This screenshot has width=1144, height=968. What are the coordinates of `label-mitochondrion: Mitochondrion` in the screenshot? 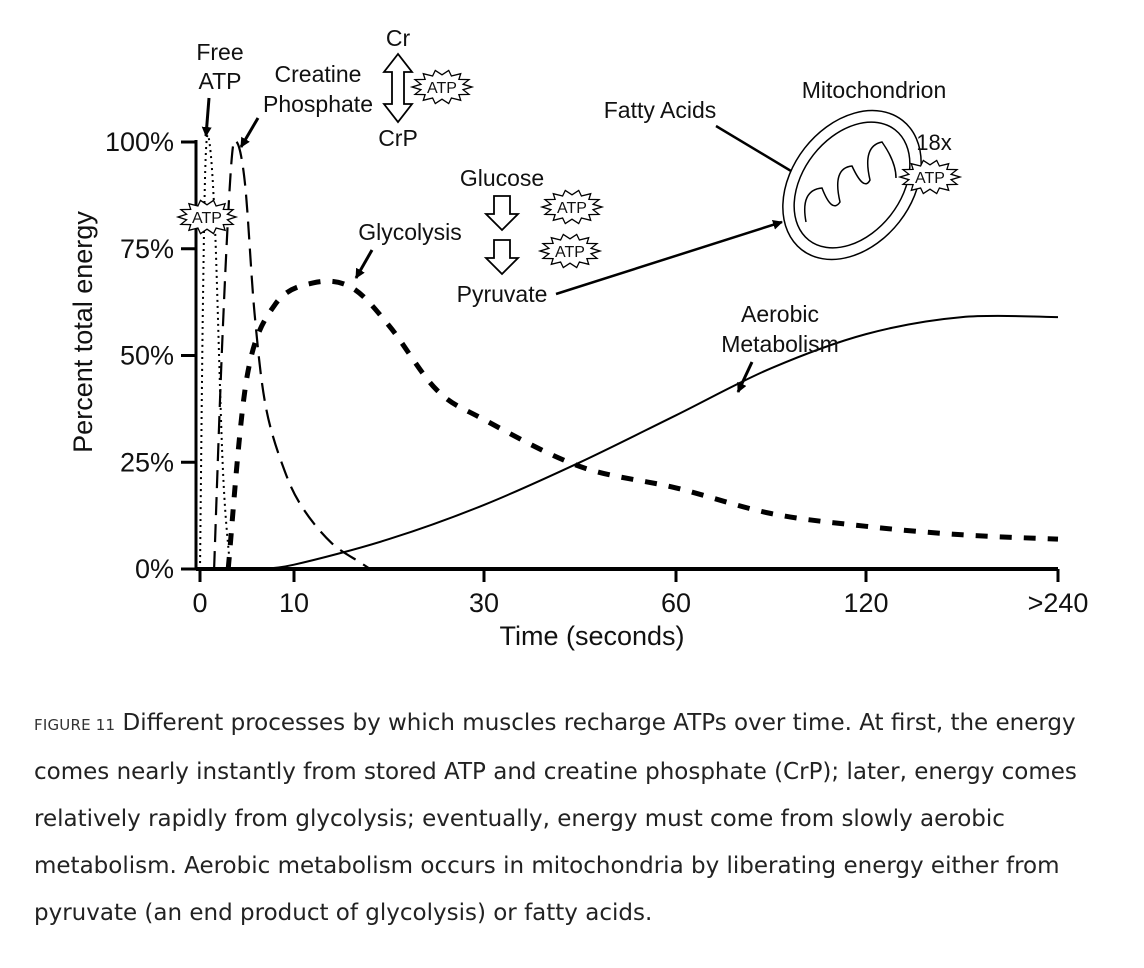 It's located at (874, 90).